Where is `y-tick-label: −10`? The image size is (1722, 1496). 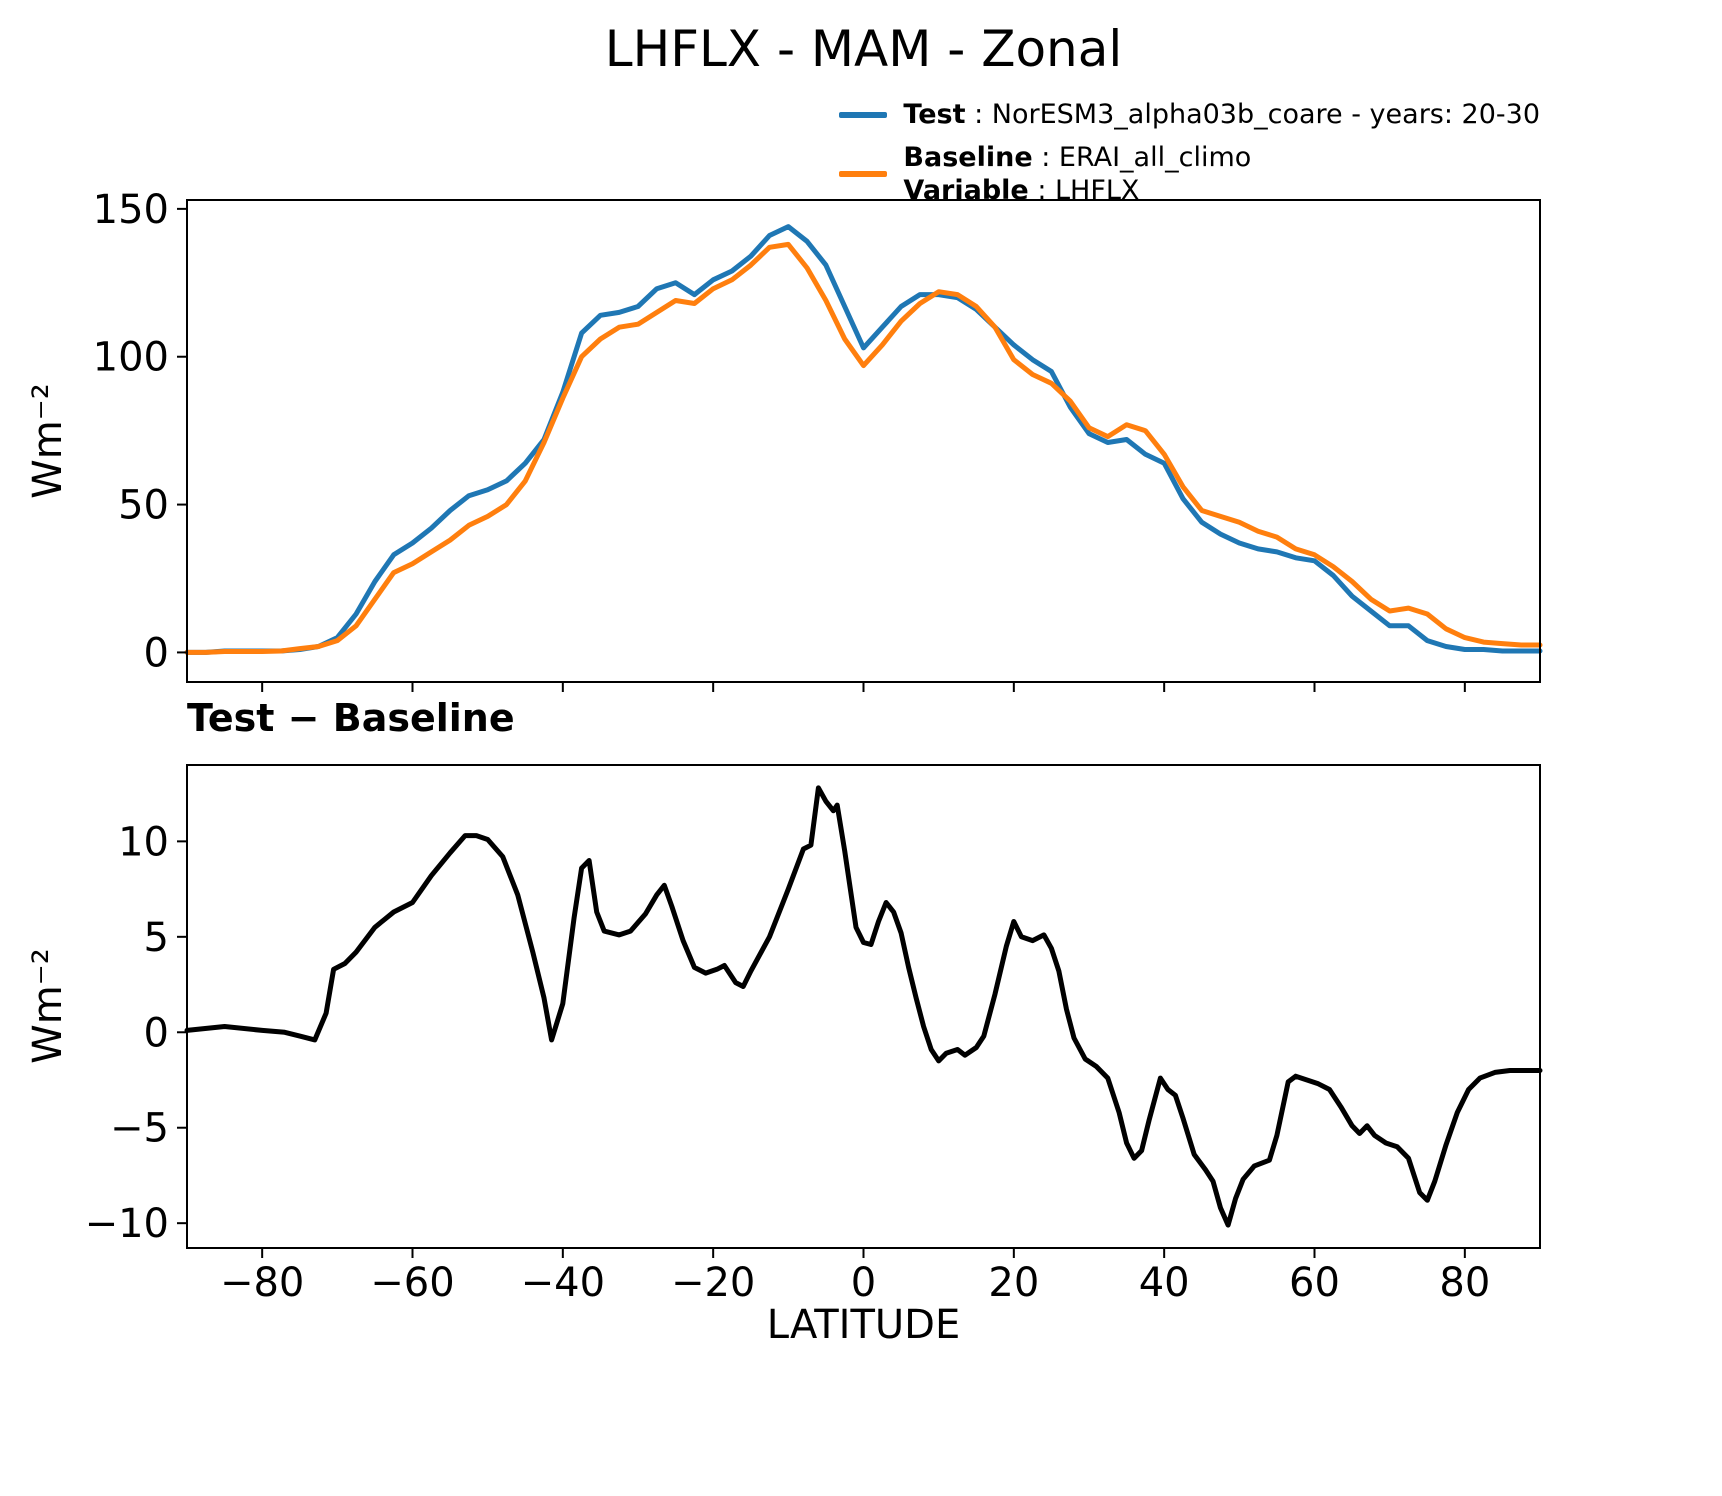 y-tick-label: −10 is located at coordinates (127, 1224).